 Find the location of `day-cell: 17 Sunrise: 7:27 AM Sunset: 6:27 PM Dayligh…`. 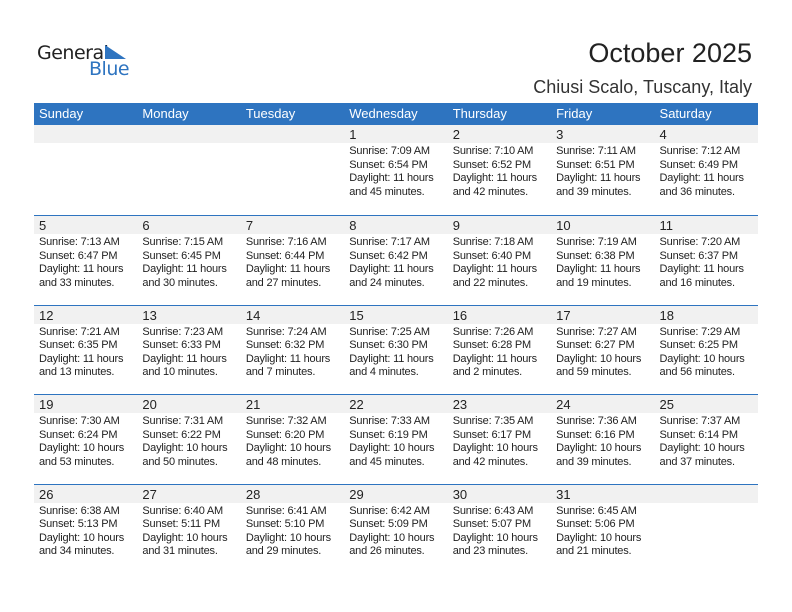

day-cell: 17 Sunrise: 7:27 AM Sunset: 6:27 PM Dayligh… is located at coordinates (602, 350).